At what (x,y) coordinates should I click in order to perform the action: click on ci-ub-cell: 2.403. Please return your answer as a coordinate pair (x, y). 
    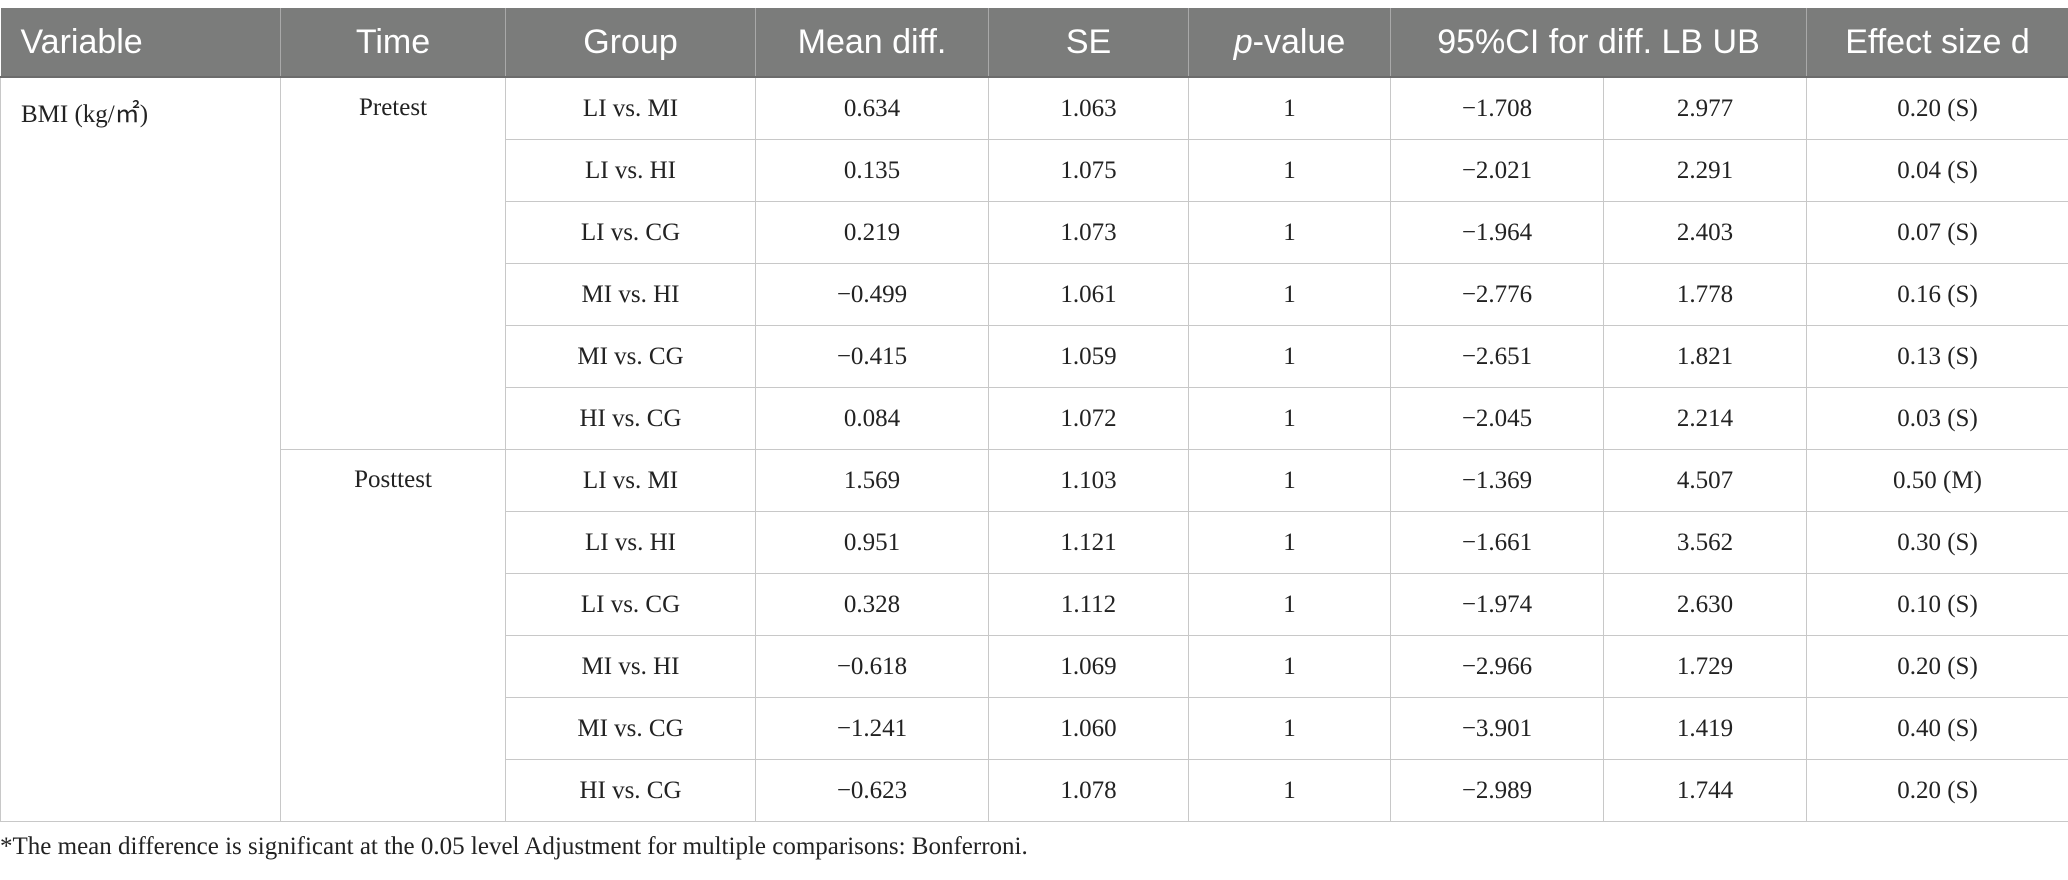
    Looking at the image, I should click on (1705, 232).